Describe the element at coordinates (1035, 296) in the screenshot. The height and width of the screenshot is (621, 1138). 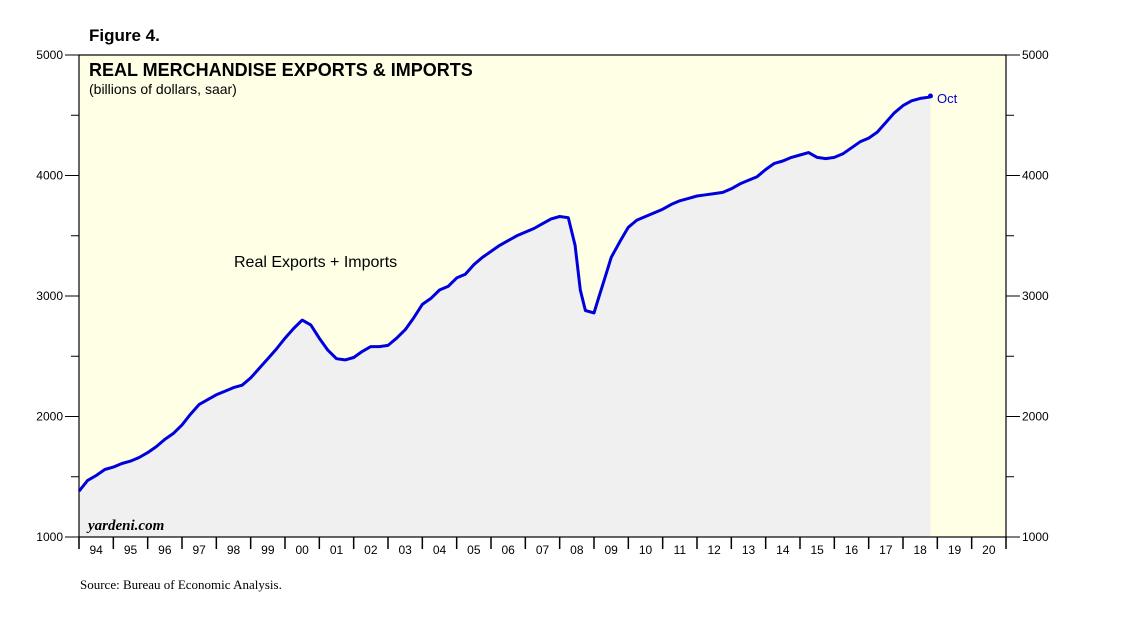
I see `y-tick-label-right: 3000` at that location.